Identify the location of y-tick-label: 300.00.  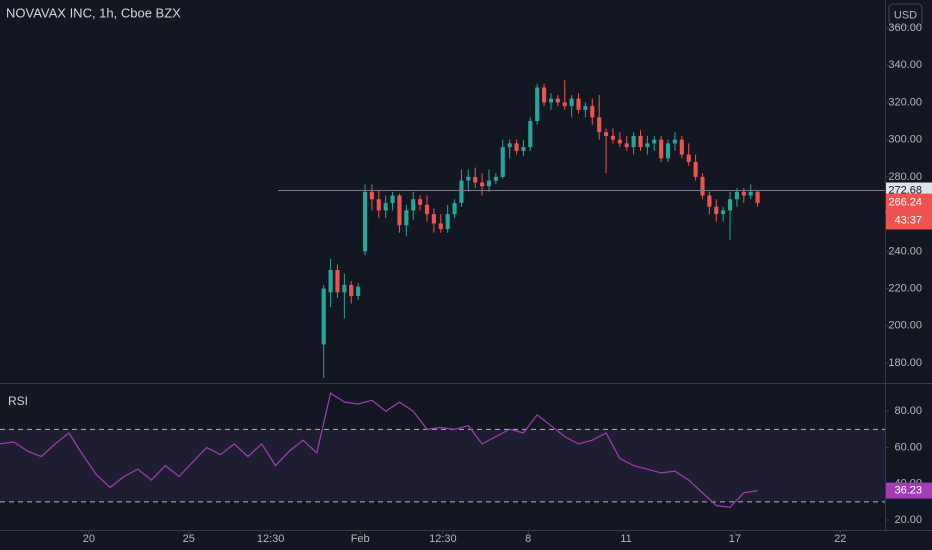
(905, 140).